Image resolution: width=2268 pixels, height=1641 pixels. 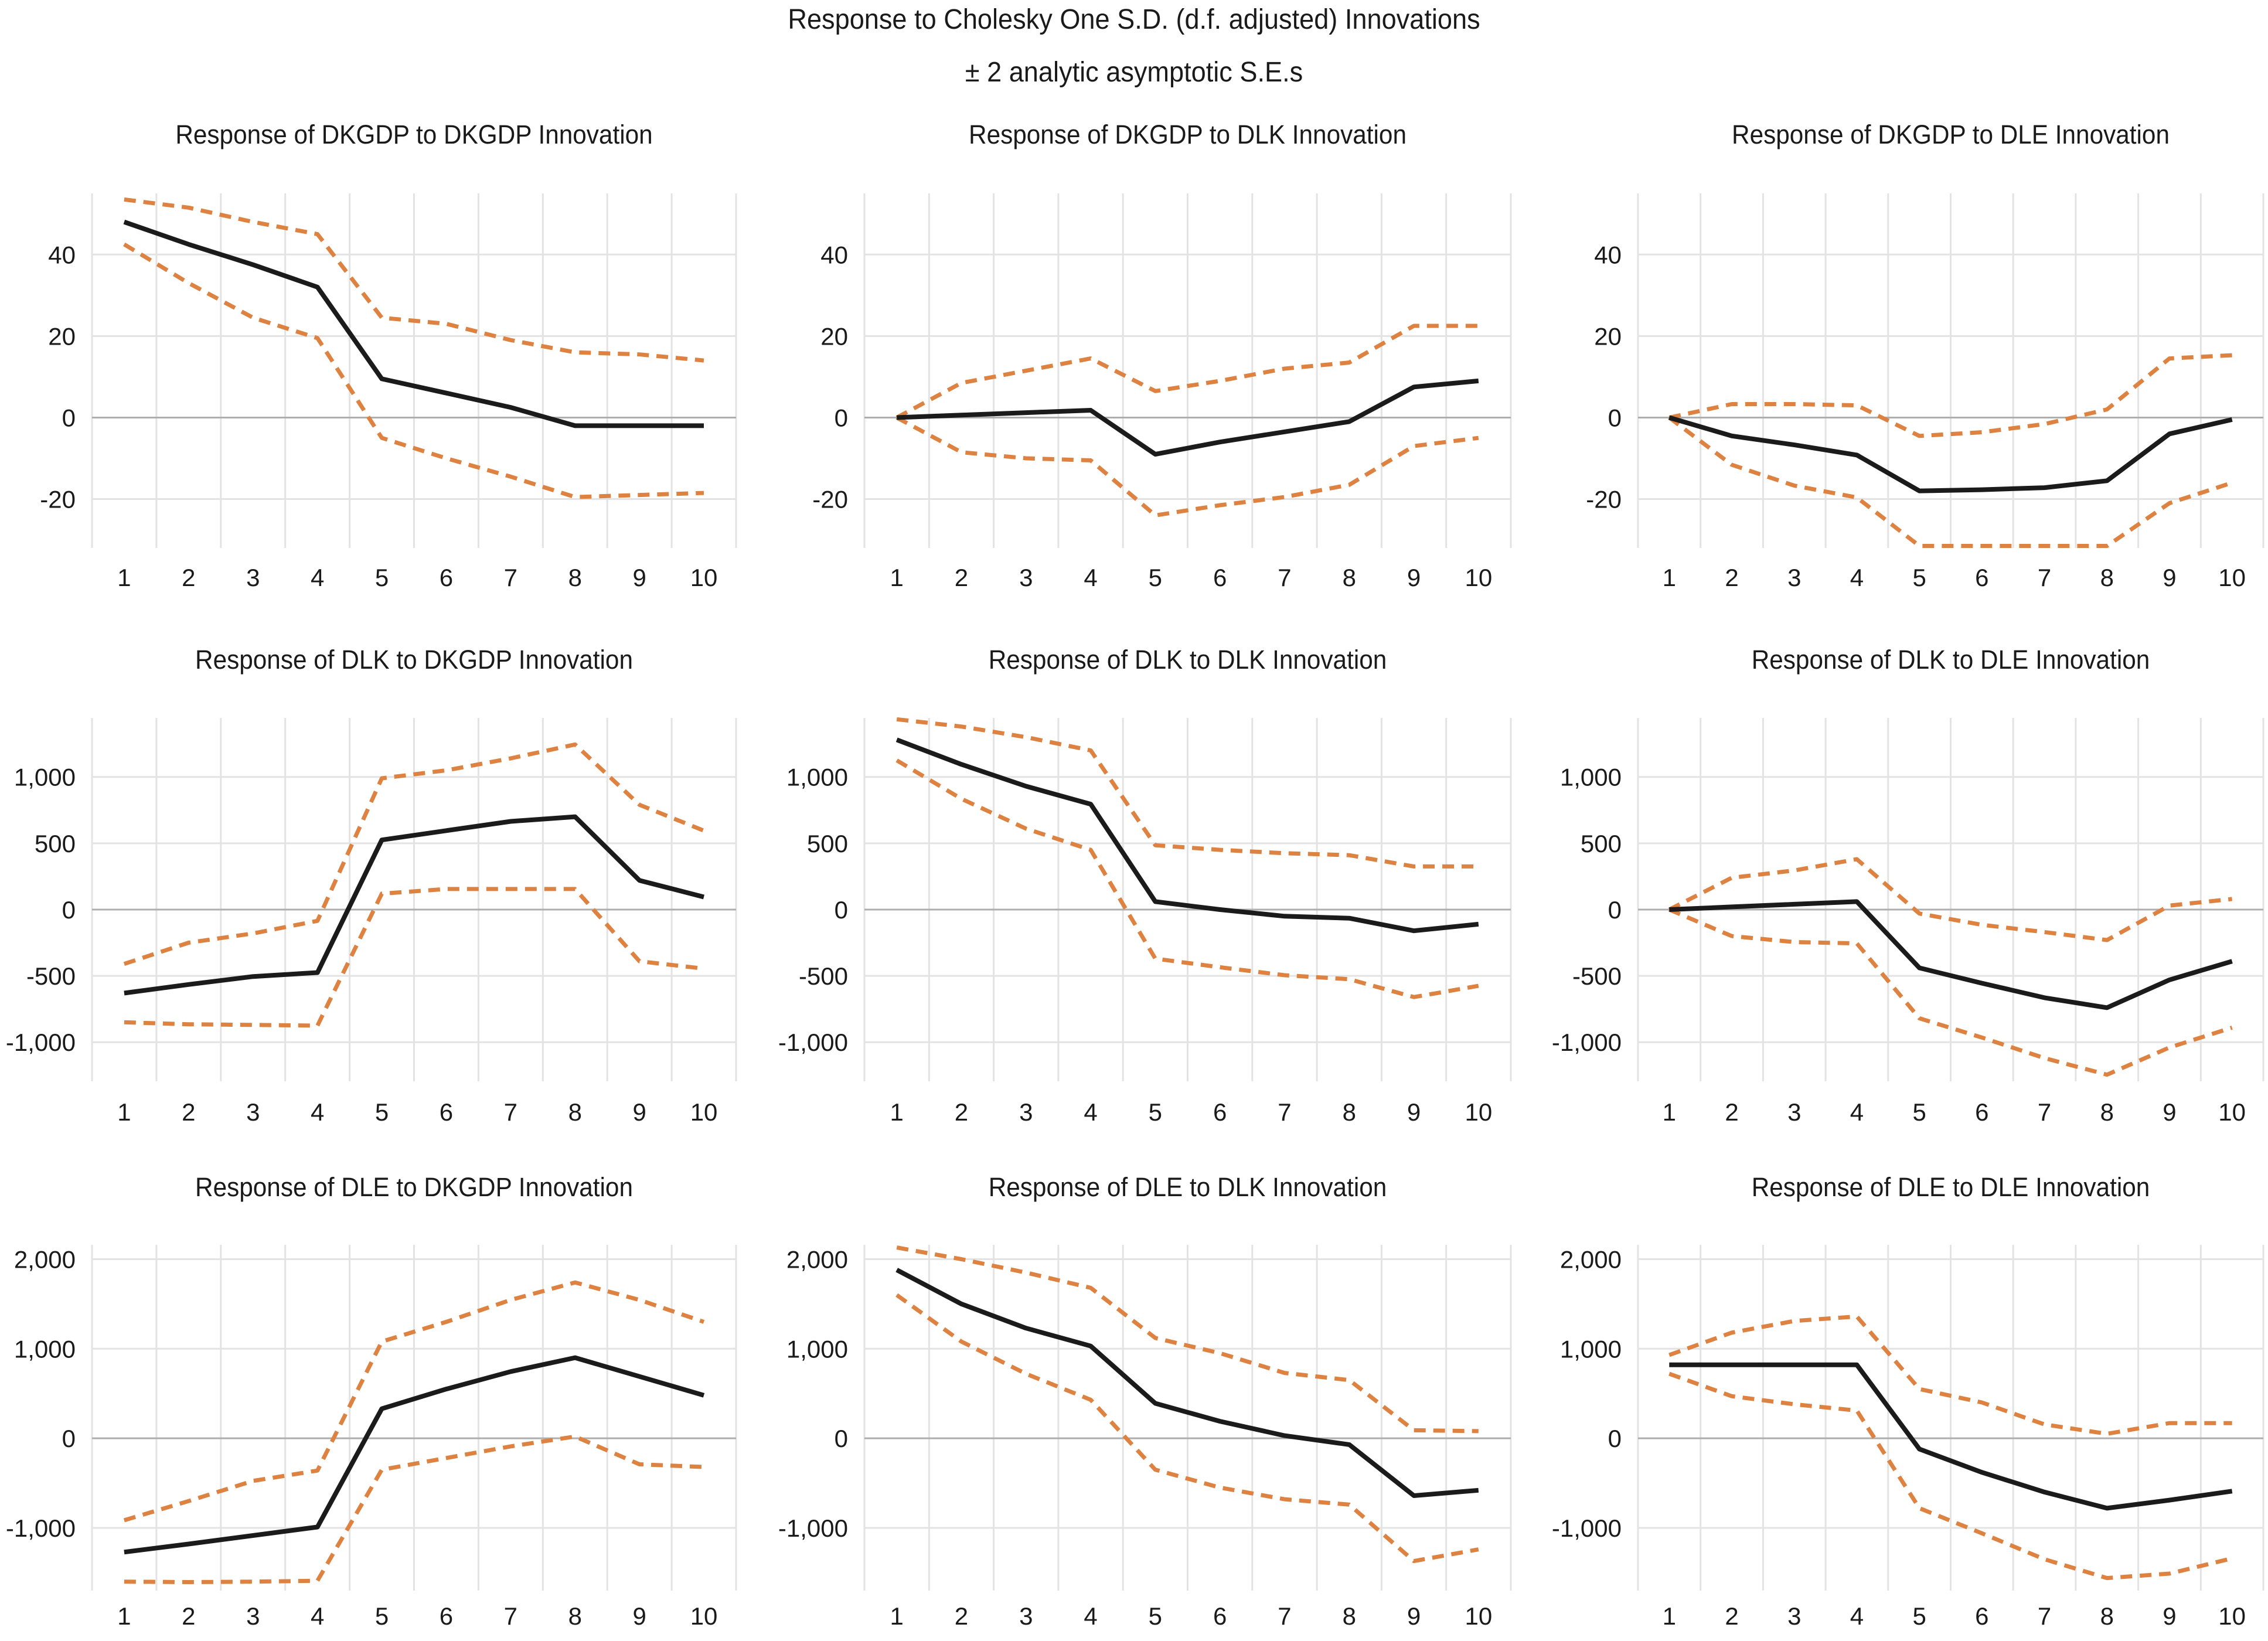 What do you see at coordinates (834, 254) in the screenshot?
I see `y-axis-tick-label: 40` at bounding box center [834, 254].